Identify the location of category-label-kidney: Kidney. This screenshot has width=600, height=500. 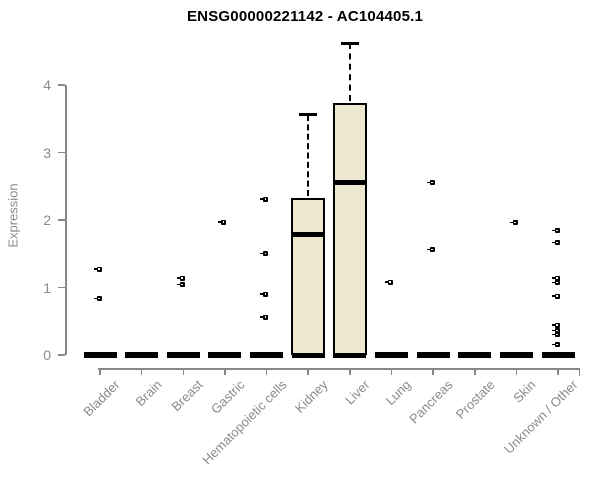
(311, 396).